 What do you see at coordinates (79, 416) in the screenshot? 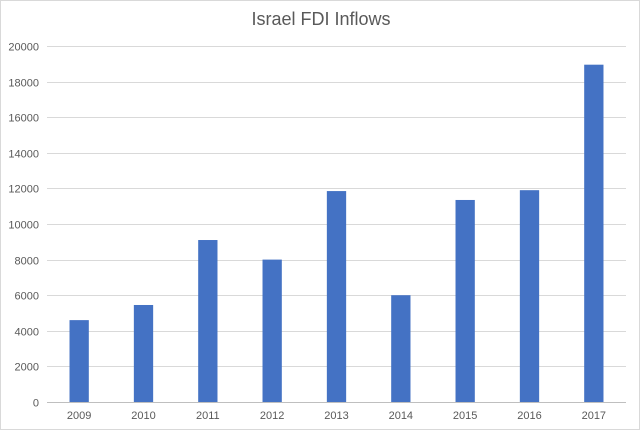
I see `x-tick-label: 2009` at bounding box center [79, 416].